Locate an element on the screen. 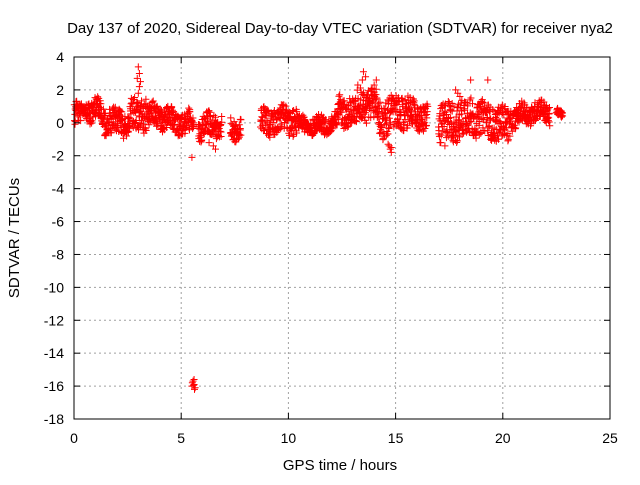 The width and height of the screenshot is (640, 485). x-tick-label: 5 is located at coordinates (181, 438).